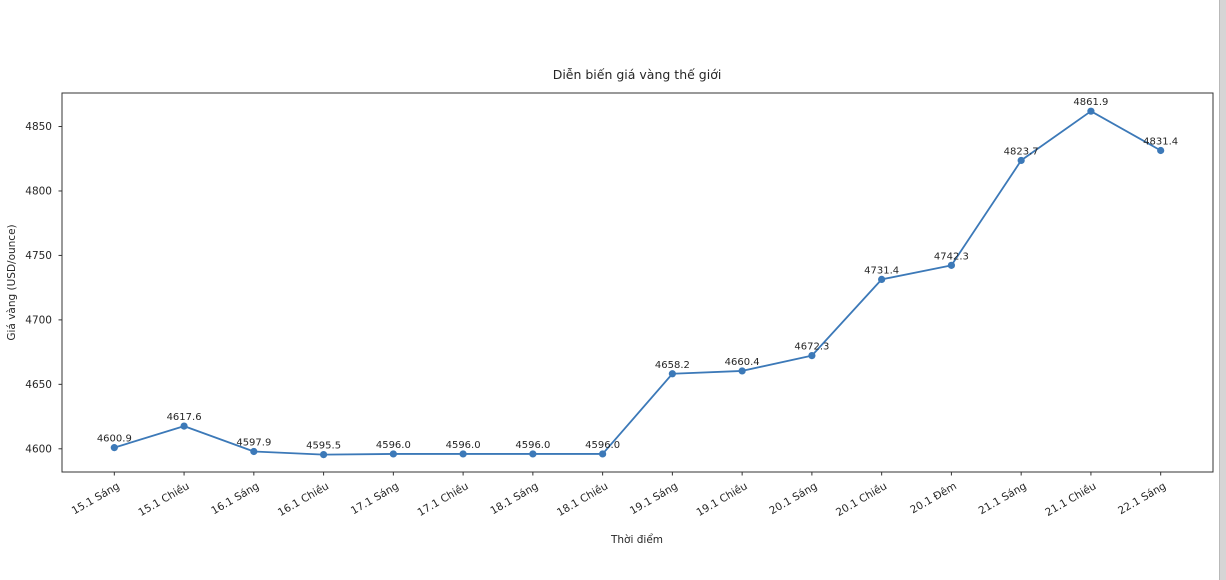 Image resolution: width=1226 pixels, height=580 pixels. What do you see at coordinates (163, 499) in the screenshot?
I see `x-tick-label: 15.1 Chiều` at bounding box center [163, 499].